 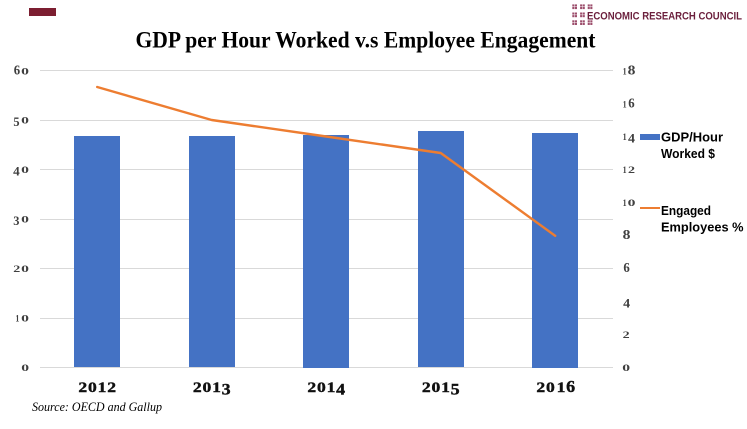 What do you see at coordinates (702, 226) in the screenshot?
I see `svg-text: Employees %` at bounding box center [702, 226].